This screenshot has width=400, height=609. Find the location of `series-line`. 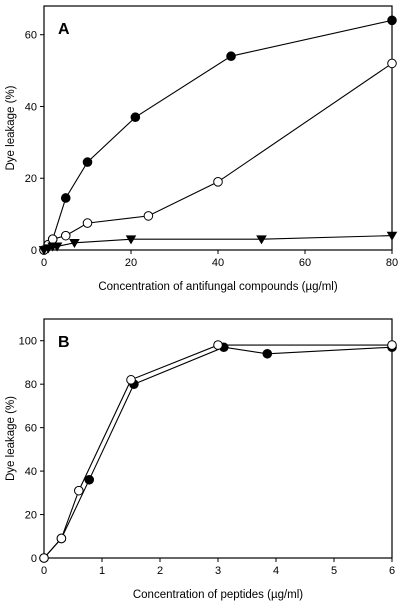

series-line is located at coordinates (218, 243).